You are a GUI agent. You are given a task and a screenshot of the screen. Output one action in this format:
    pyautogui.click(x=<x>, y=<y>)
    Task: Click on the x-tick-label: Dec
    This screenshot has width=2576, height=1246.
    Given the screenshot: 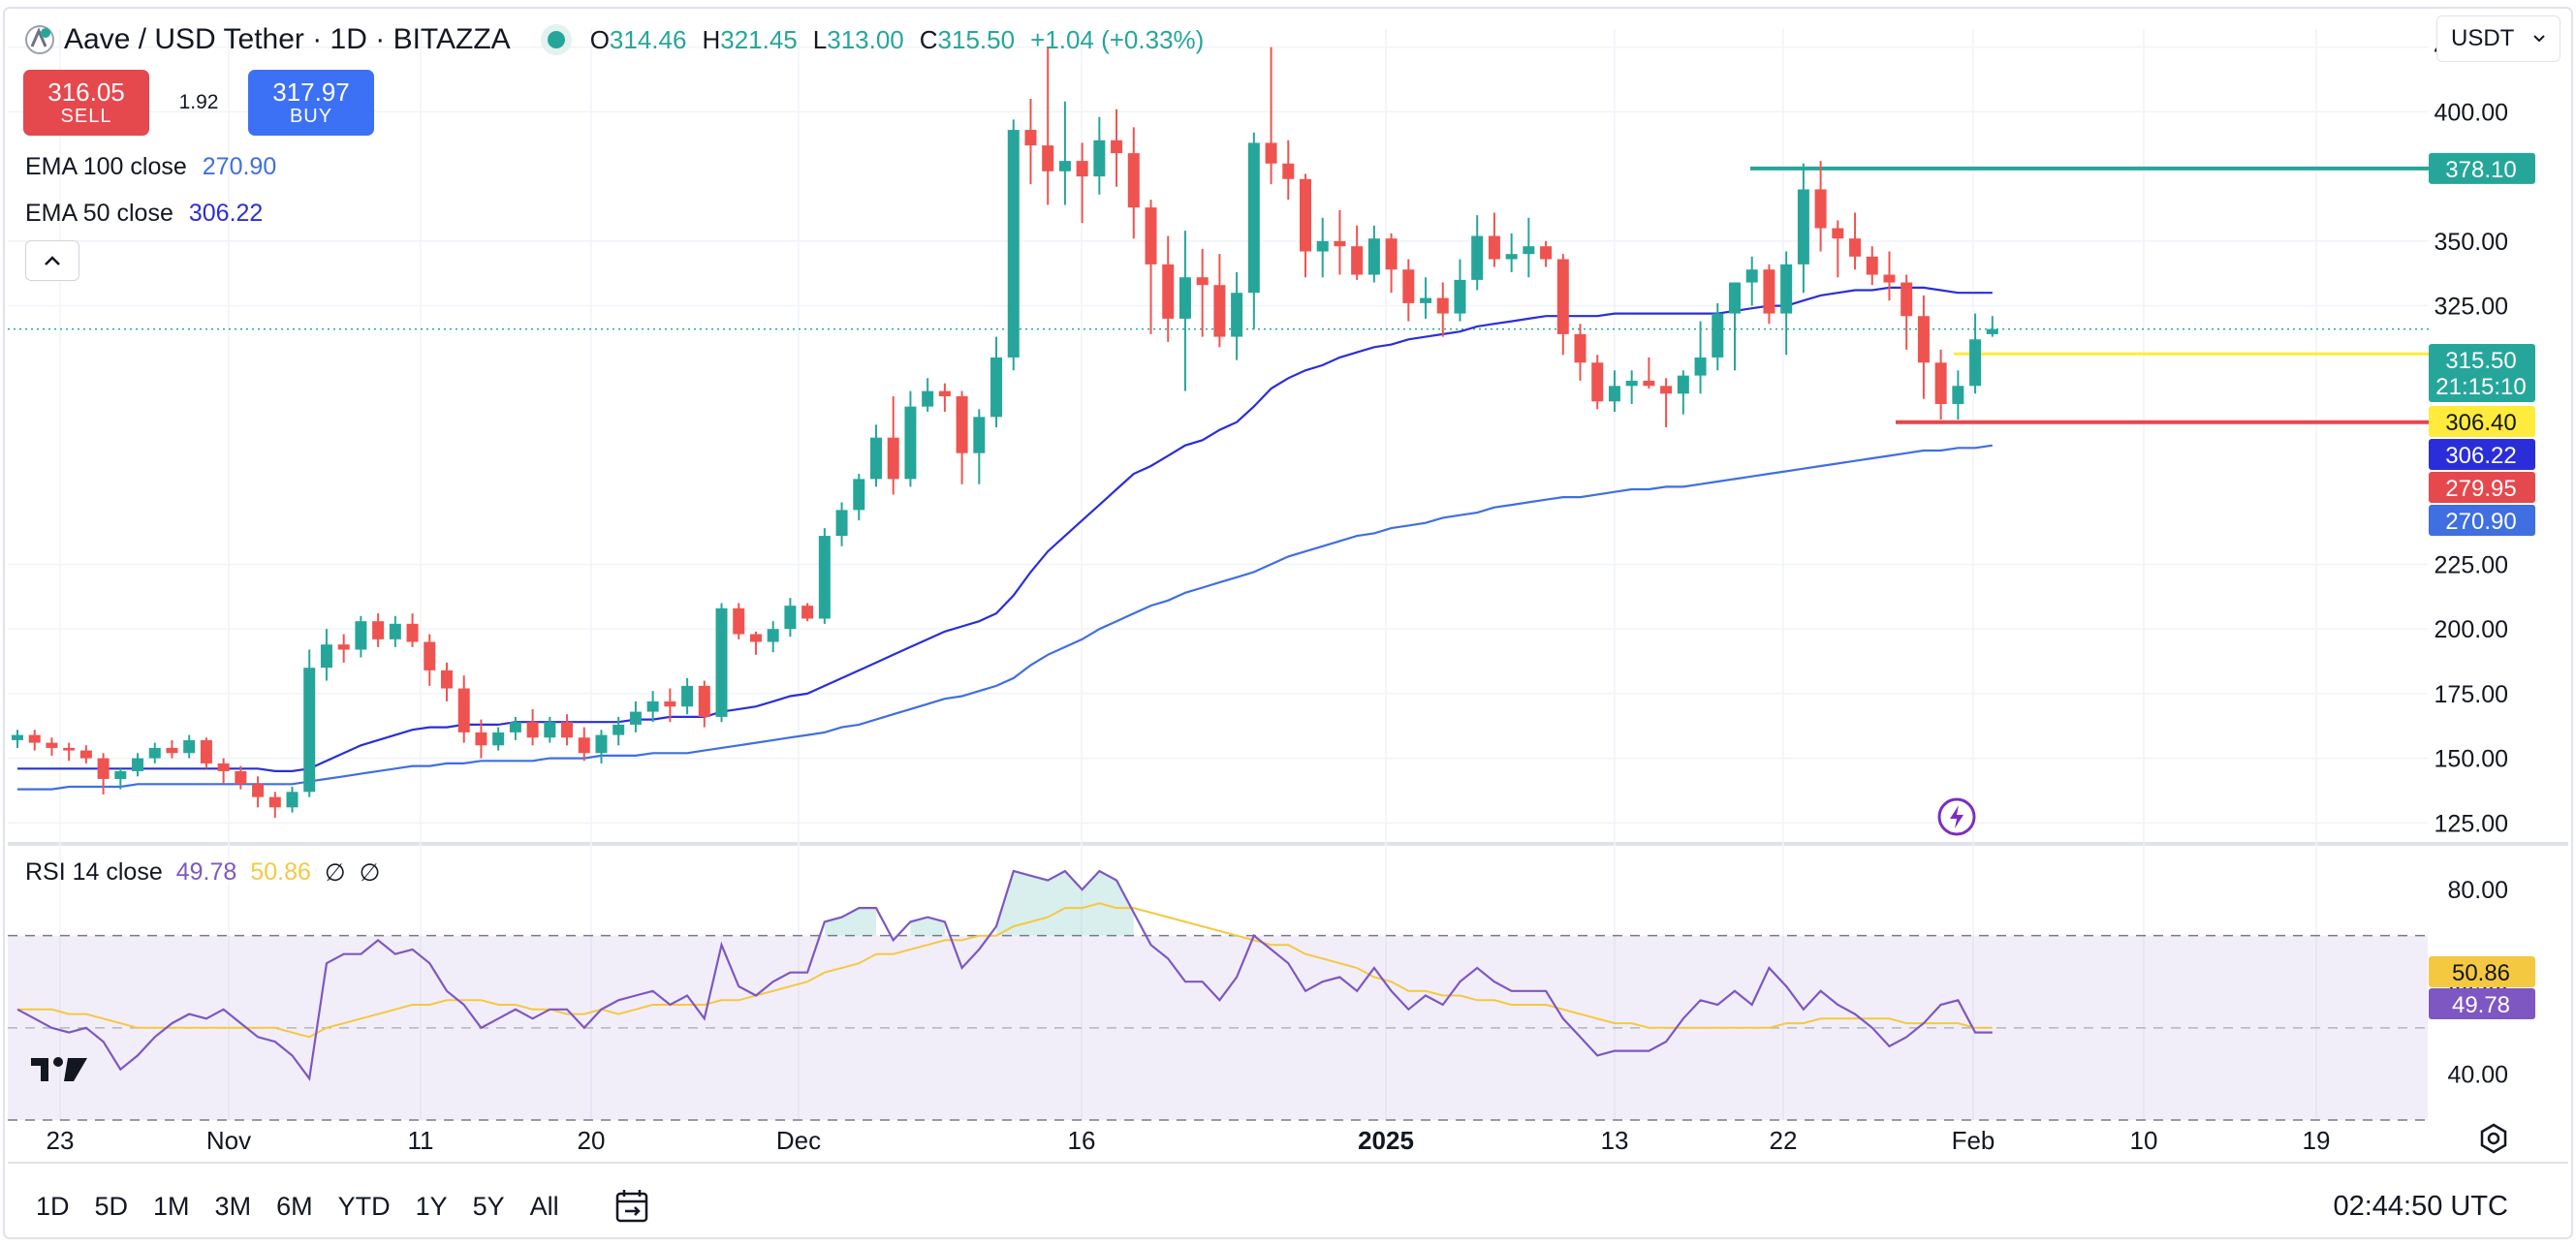 What is the action you would take?
    pyautogui.click(x=798, y=1140)
    